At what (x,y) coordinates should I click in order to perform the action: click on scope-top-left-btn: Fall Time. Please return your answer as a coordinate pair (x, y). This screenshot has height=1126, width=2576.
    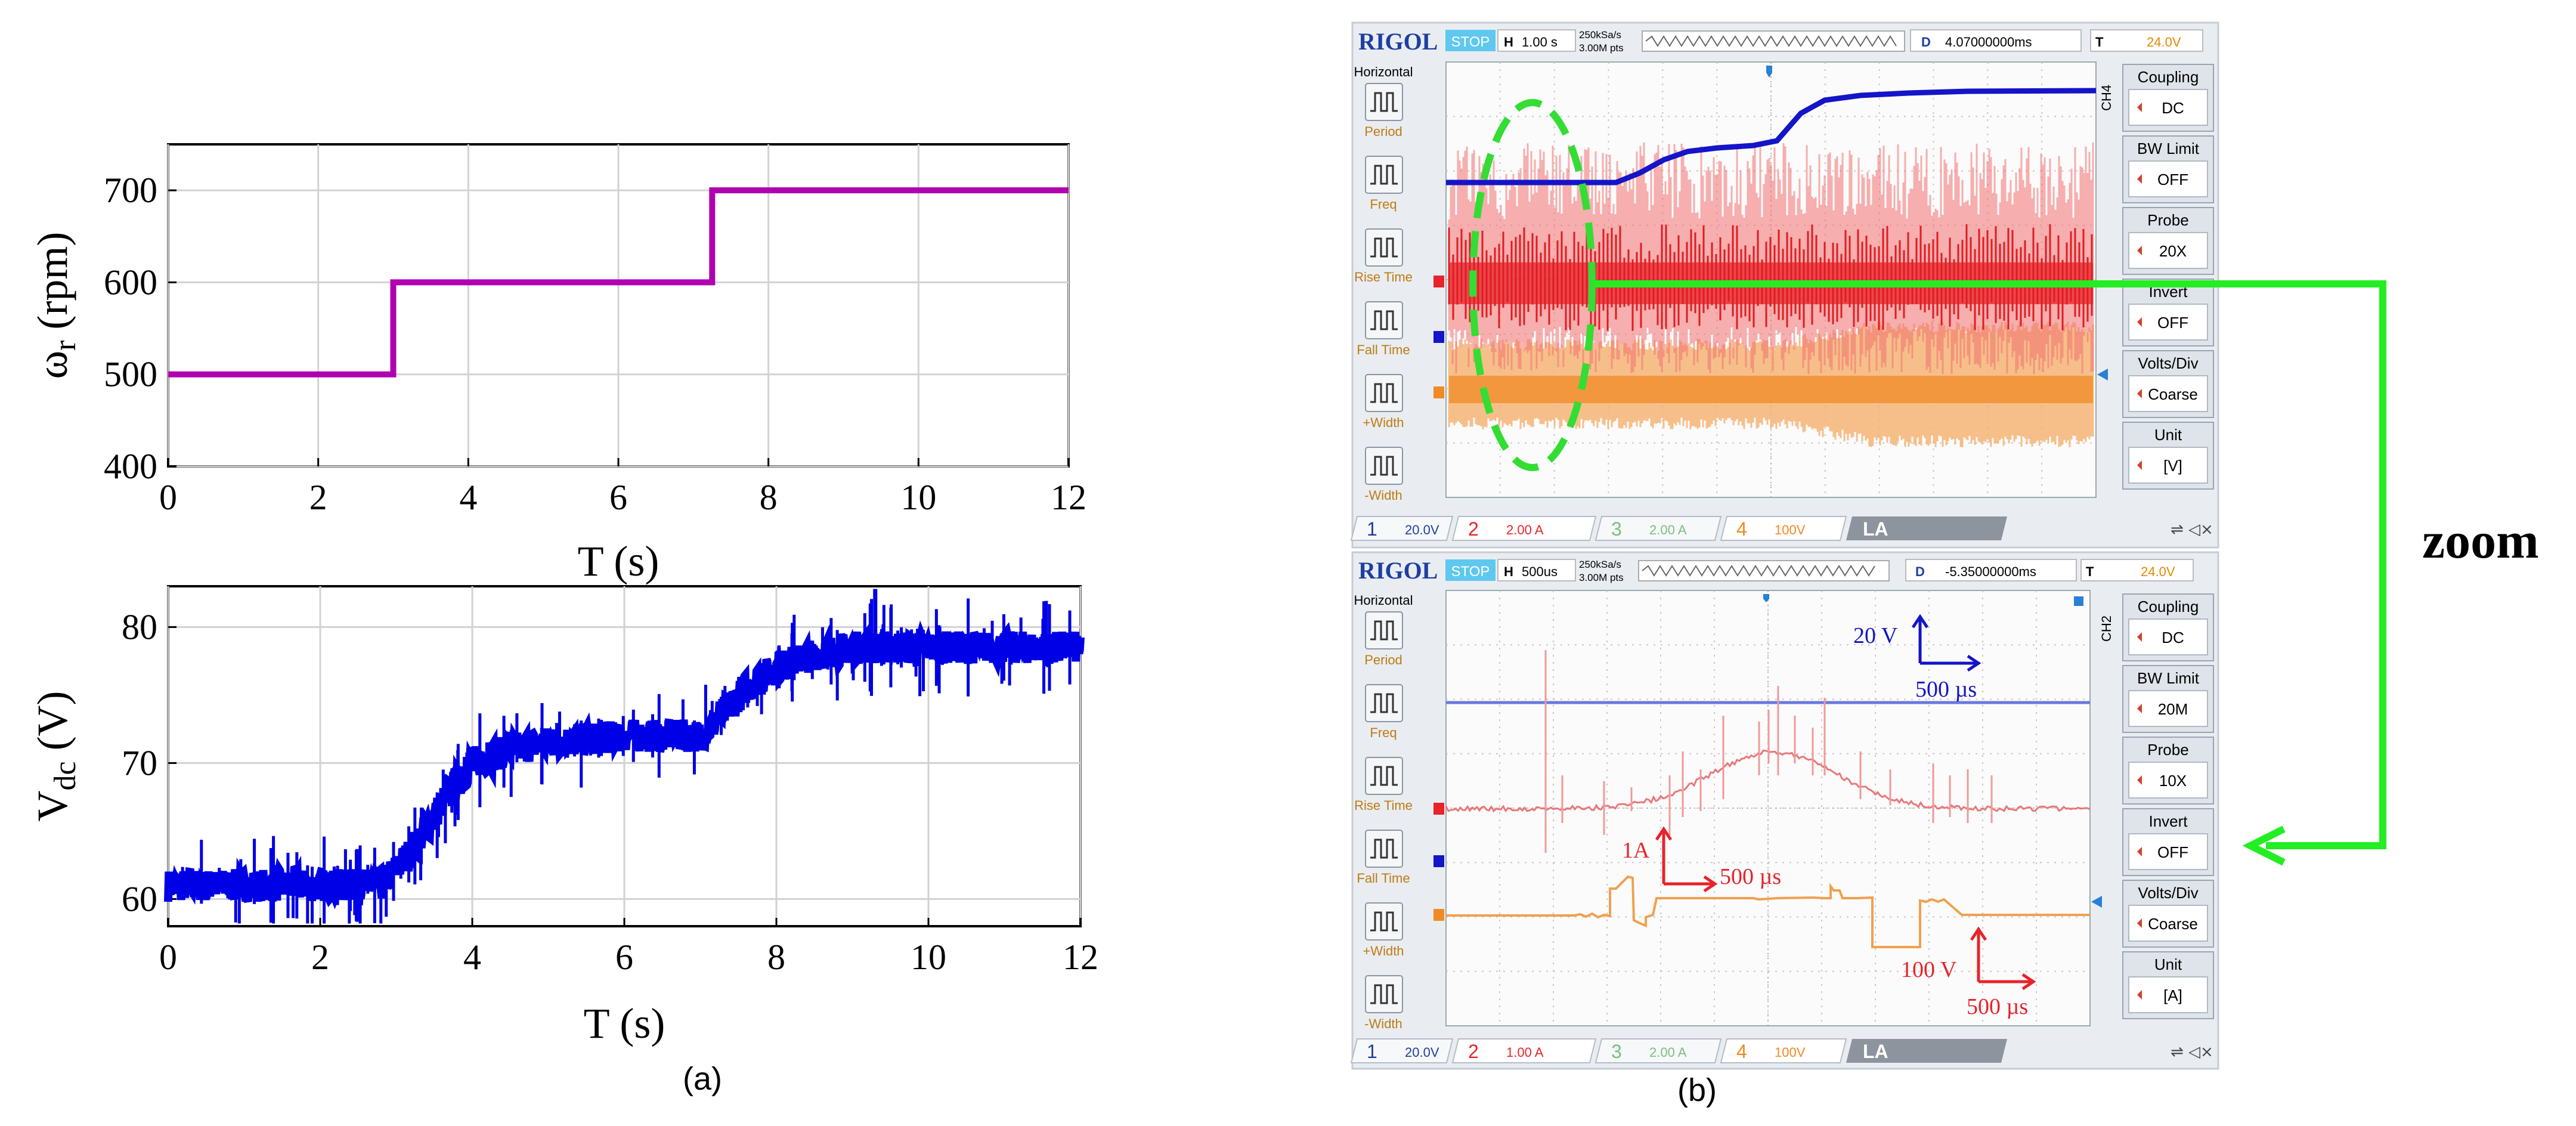
    Looking at the image, I should click on (1384, 329).